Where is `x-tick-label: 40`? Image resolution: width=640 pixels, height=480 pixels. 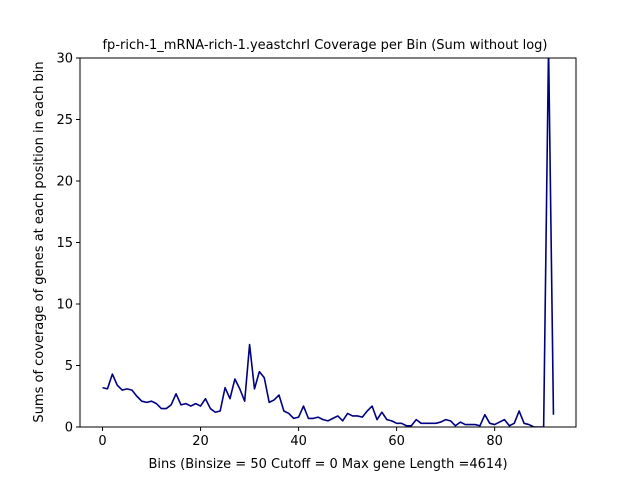 x-tick-label: 40 is located at coordinates (298, 441).